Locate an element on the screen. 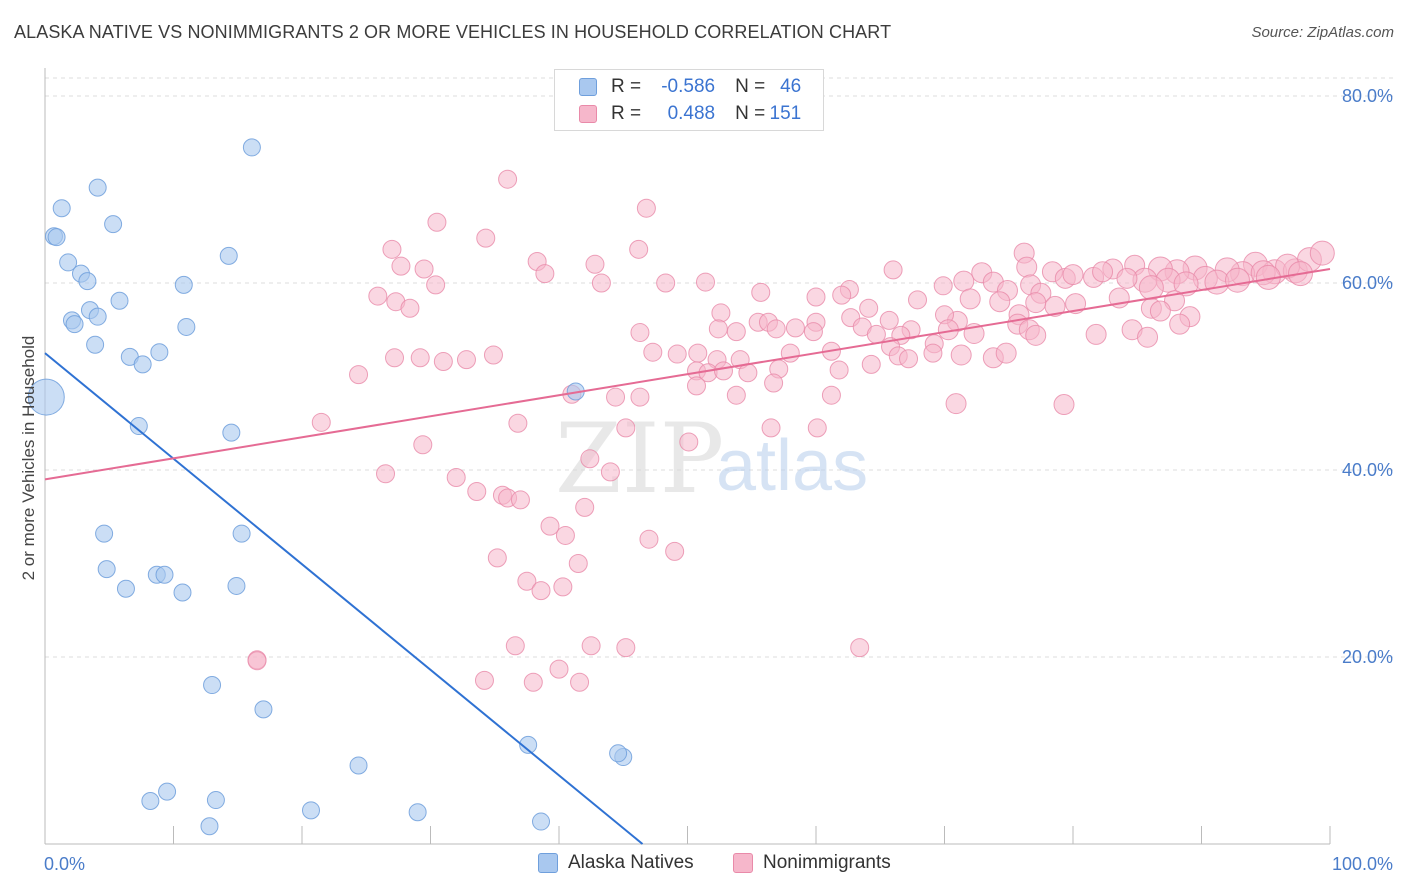  watermark-atlas: atlas is located at coordinates (792, 466).